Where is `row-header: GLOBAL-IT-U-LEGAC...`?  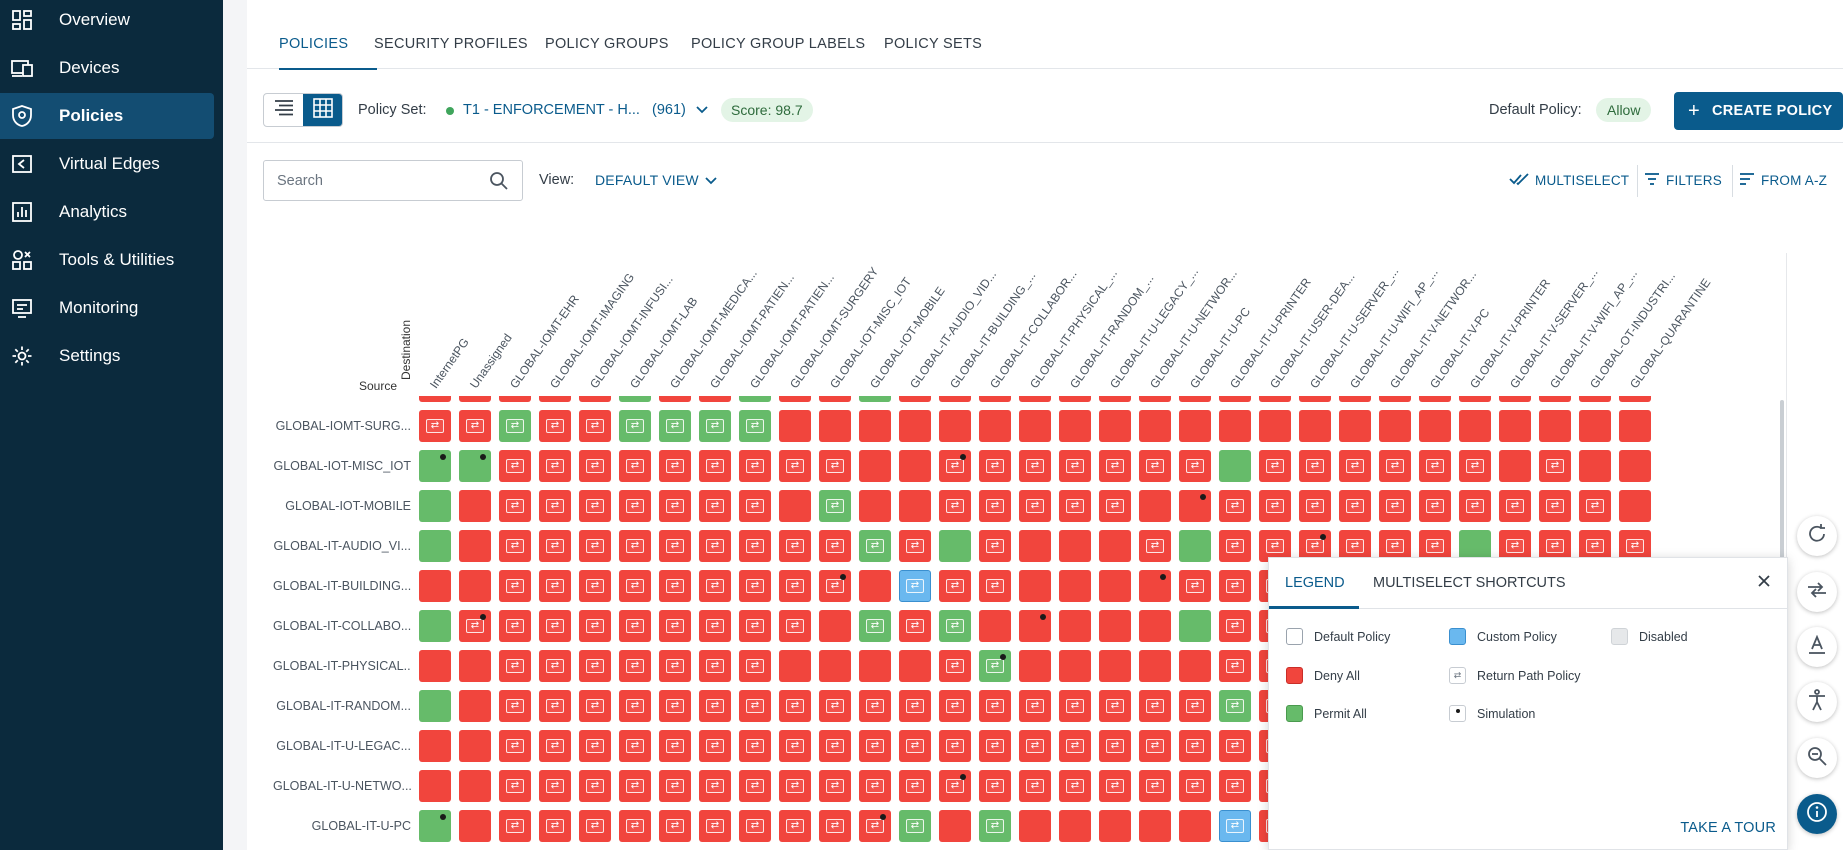
row-header: GLOBAL-IT-U-LEGAC... is located at coordinates (343, 746).